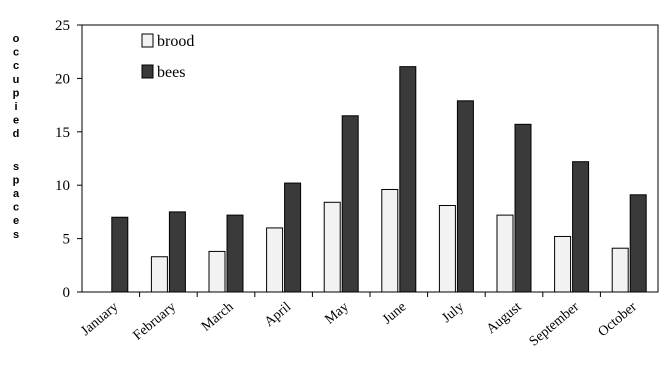 The height and width of the screenshot is (365, 670). Describe the element at coordinates (465, 196) in the screenshot. I see `bar-bees-july` at that location.